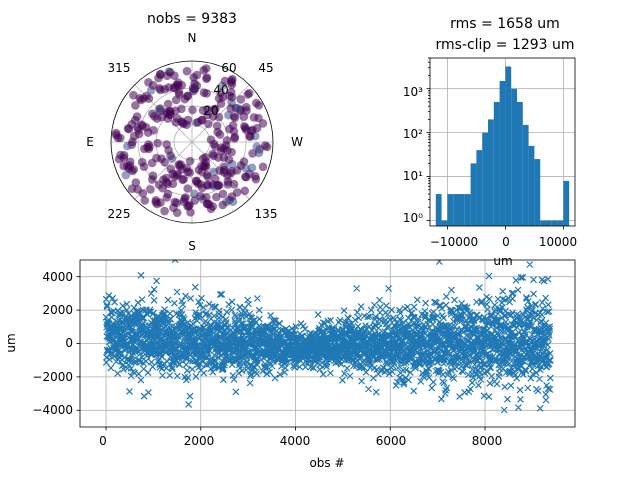 Image resolution: width=640 pixels, height=484 pixels. I want to click on histogram-y-tick-label-10e1: 10¹, so click(413, 176).